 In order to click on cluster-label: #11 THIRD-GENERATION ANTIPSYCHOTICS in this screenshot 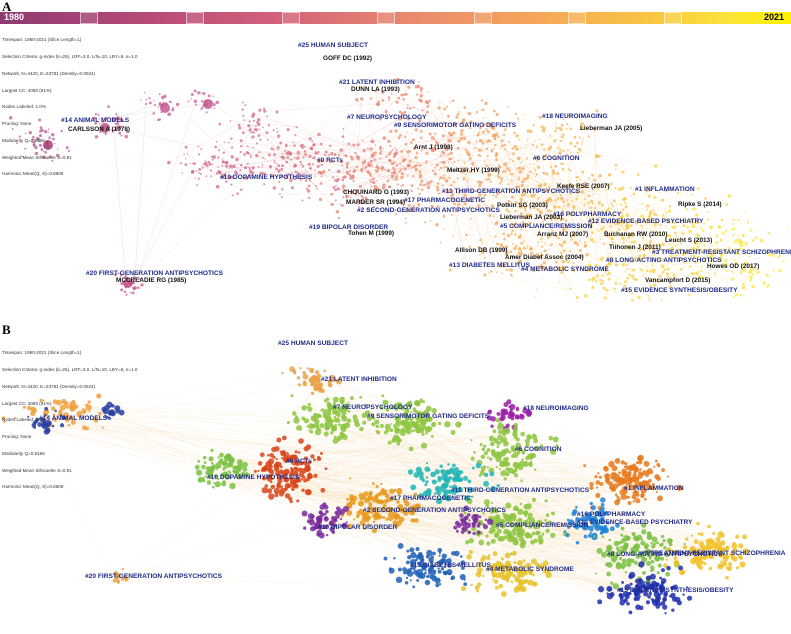, I will do `click(511, 191)`.